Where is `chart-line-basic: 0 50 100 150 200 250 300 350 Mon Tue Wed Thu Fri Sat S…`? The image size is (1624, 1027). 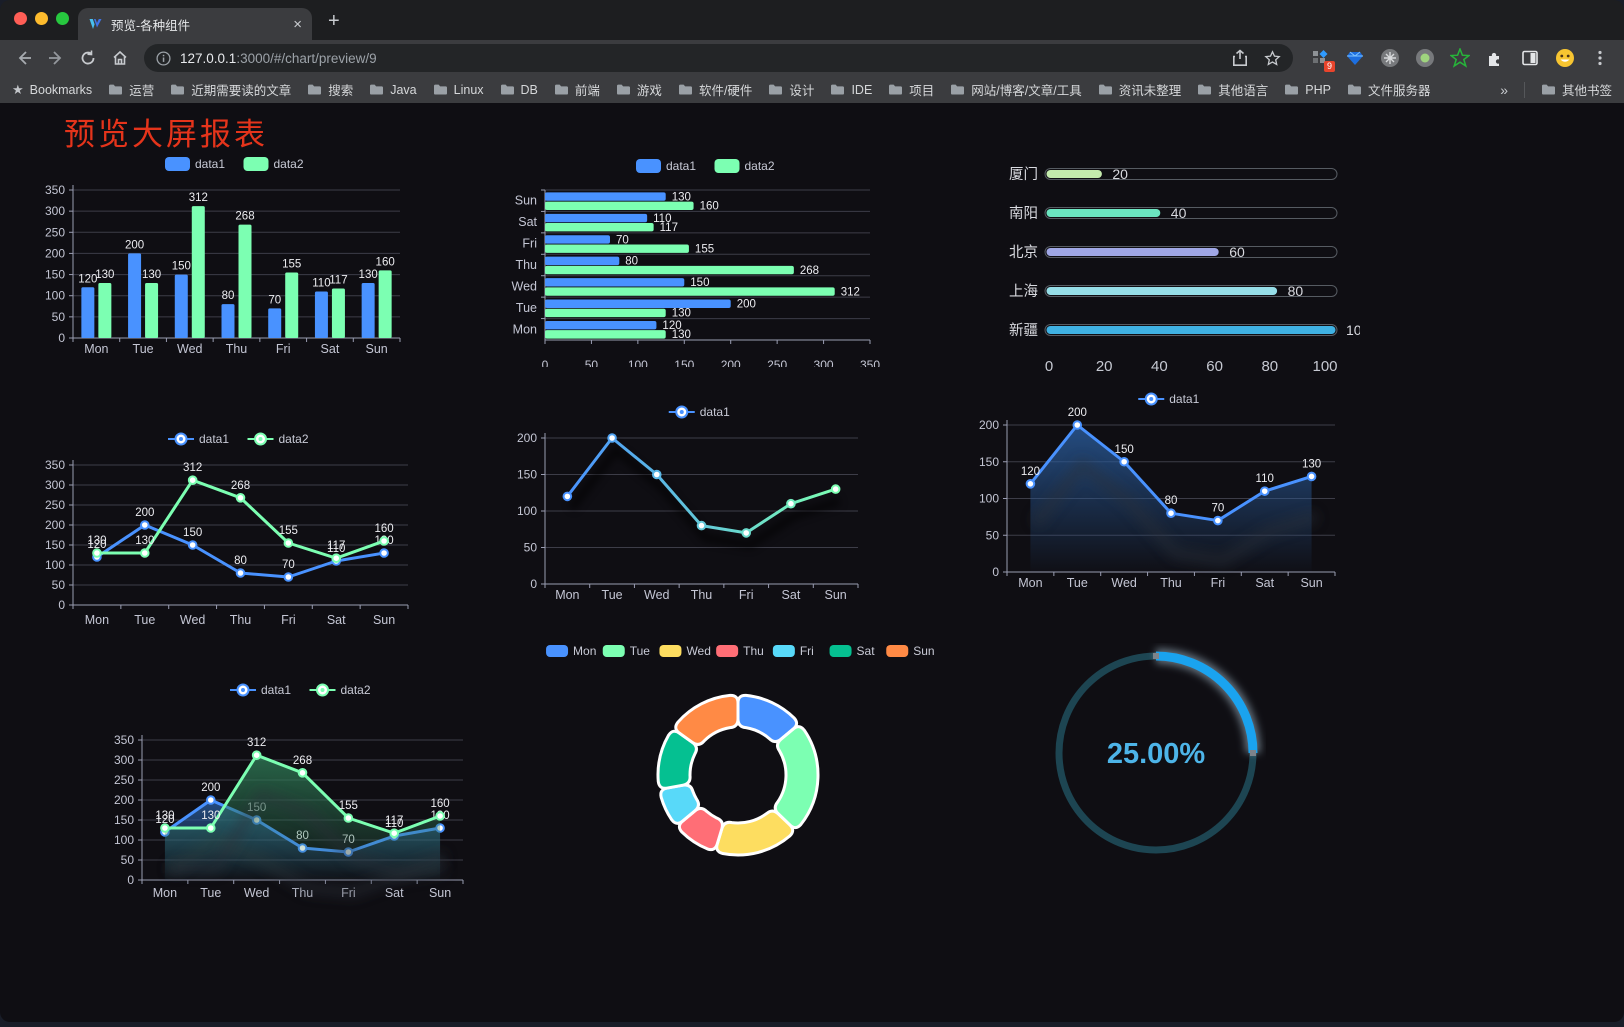 chart-line-basic: 0 50 100 150 200 250 300 350 Mon Tue Wed Thu Fri Sat S… is located at coordinates (250, 532).